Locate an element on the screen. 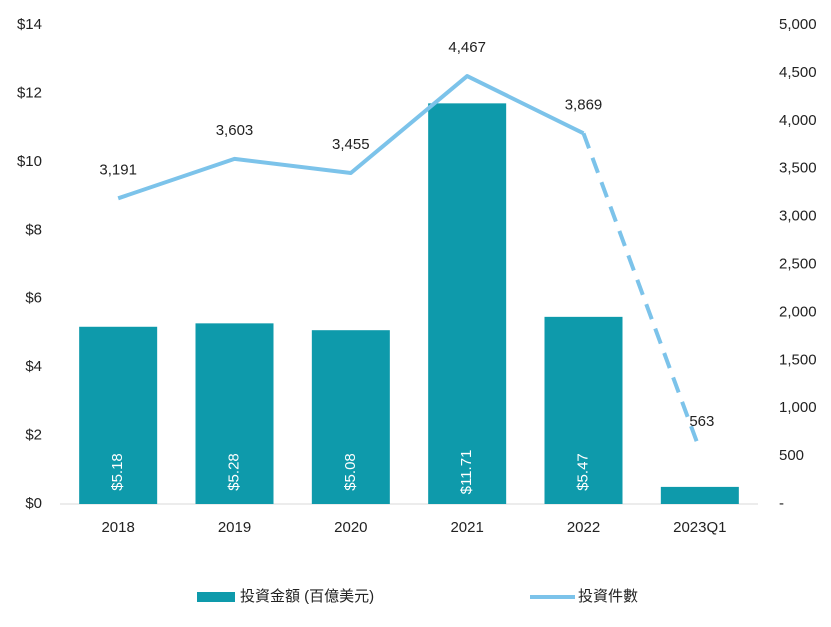 This screenshot has width=831, height=627. y-tick-label: $4 is located at coordinates (33, 366).